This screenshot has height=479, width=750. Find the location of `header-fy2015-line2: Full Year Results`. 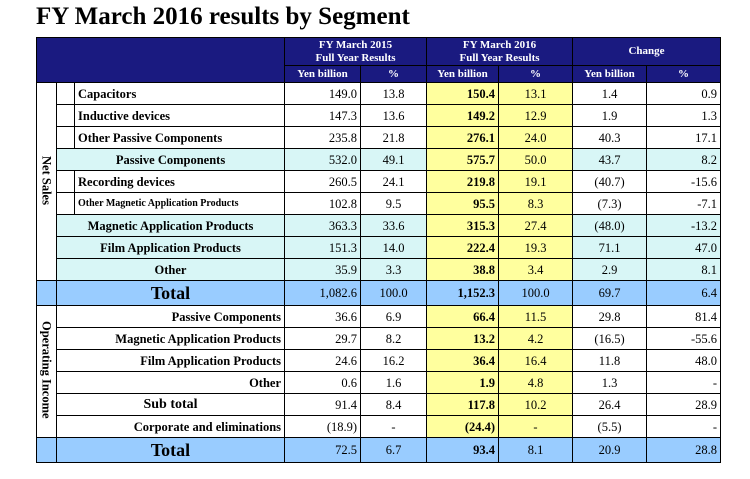

header-fy2015-line2: Full Year Results is located at coordinates (355, 57).